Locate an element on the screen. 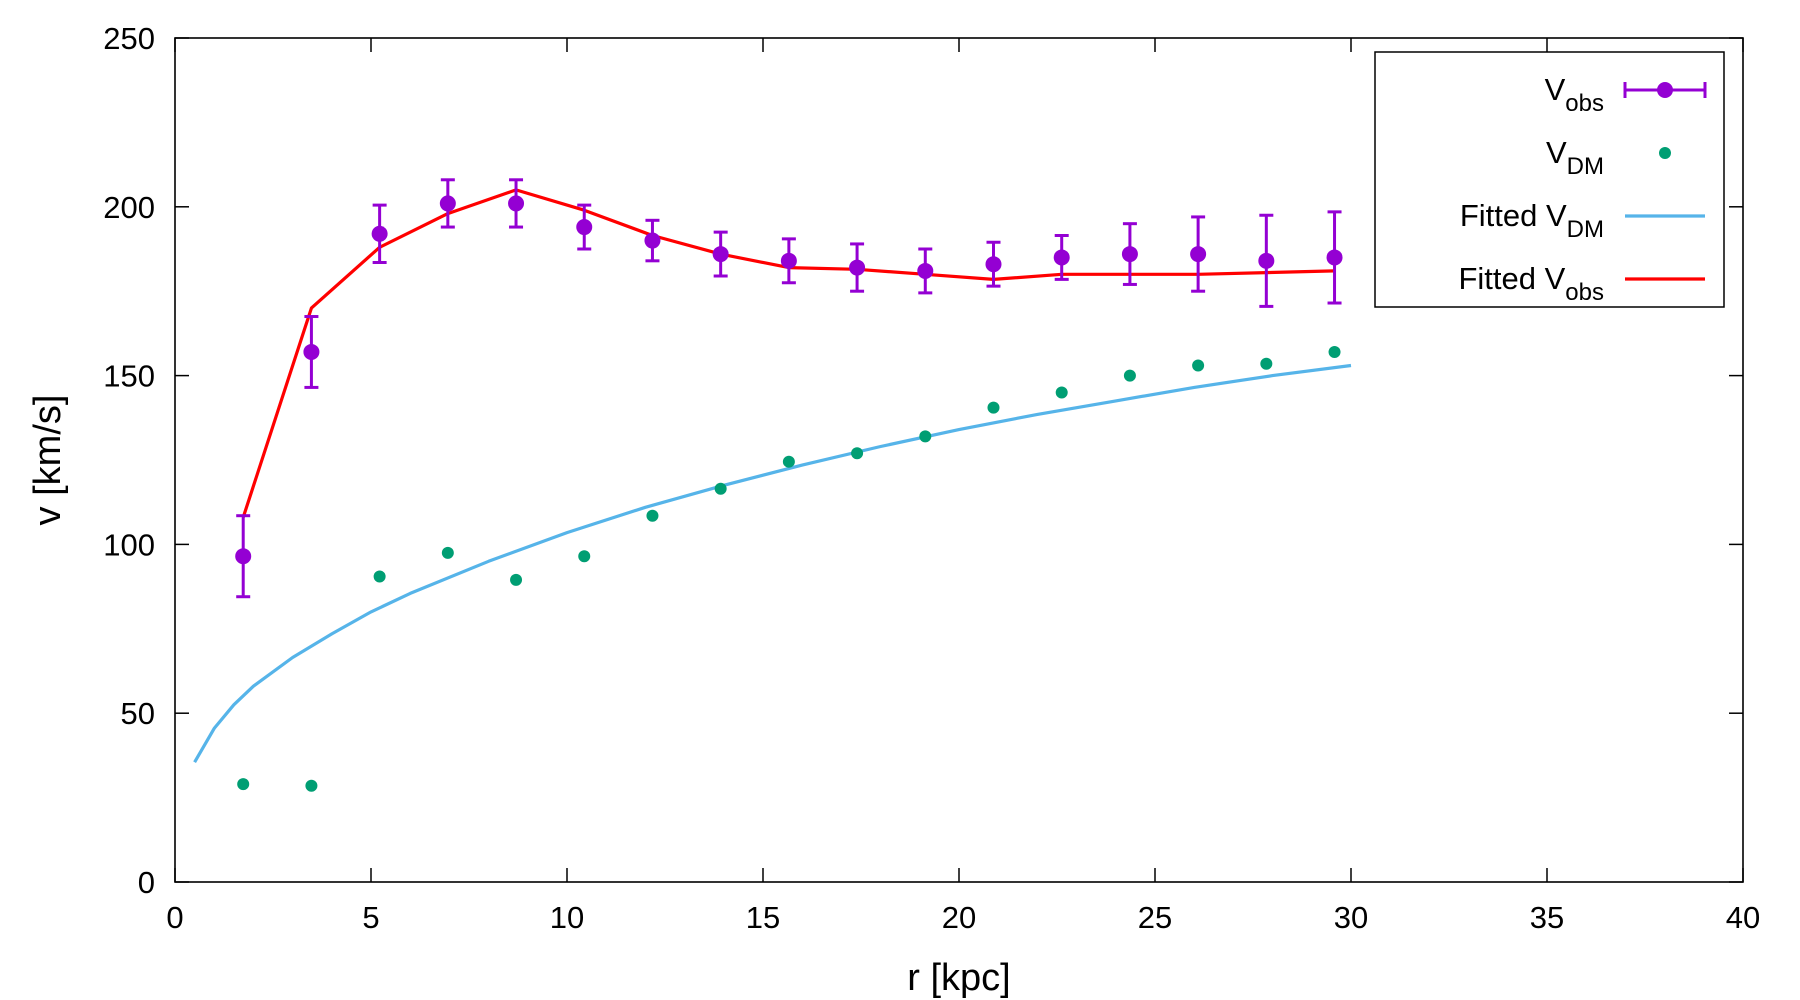  legend: Vobs VDM Fitted VDM Fitted Vobs is located at coordinates (1549, 179).